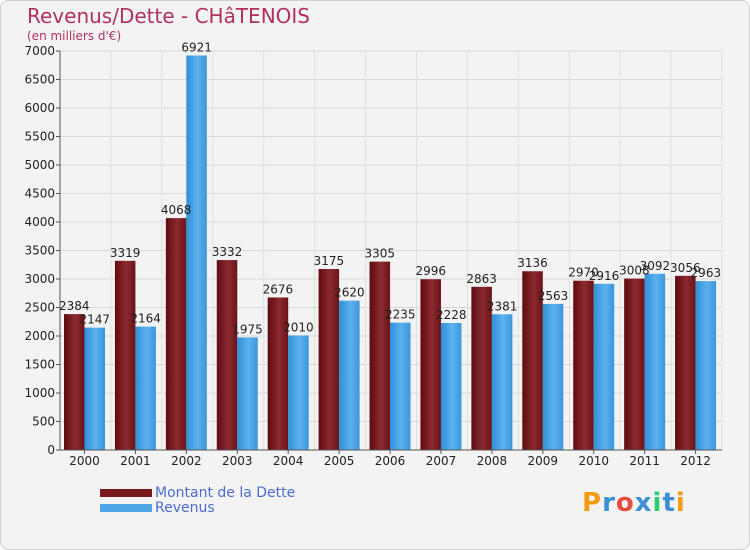 The width and height of the screenshot is (750, 550). Describe the element at coordinates (39, 251) in the screenshot. I see `y-tick-label: 3500` at that location.